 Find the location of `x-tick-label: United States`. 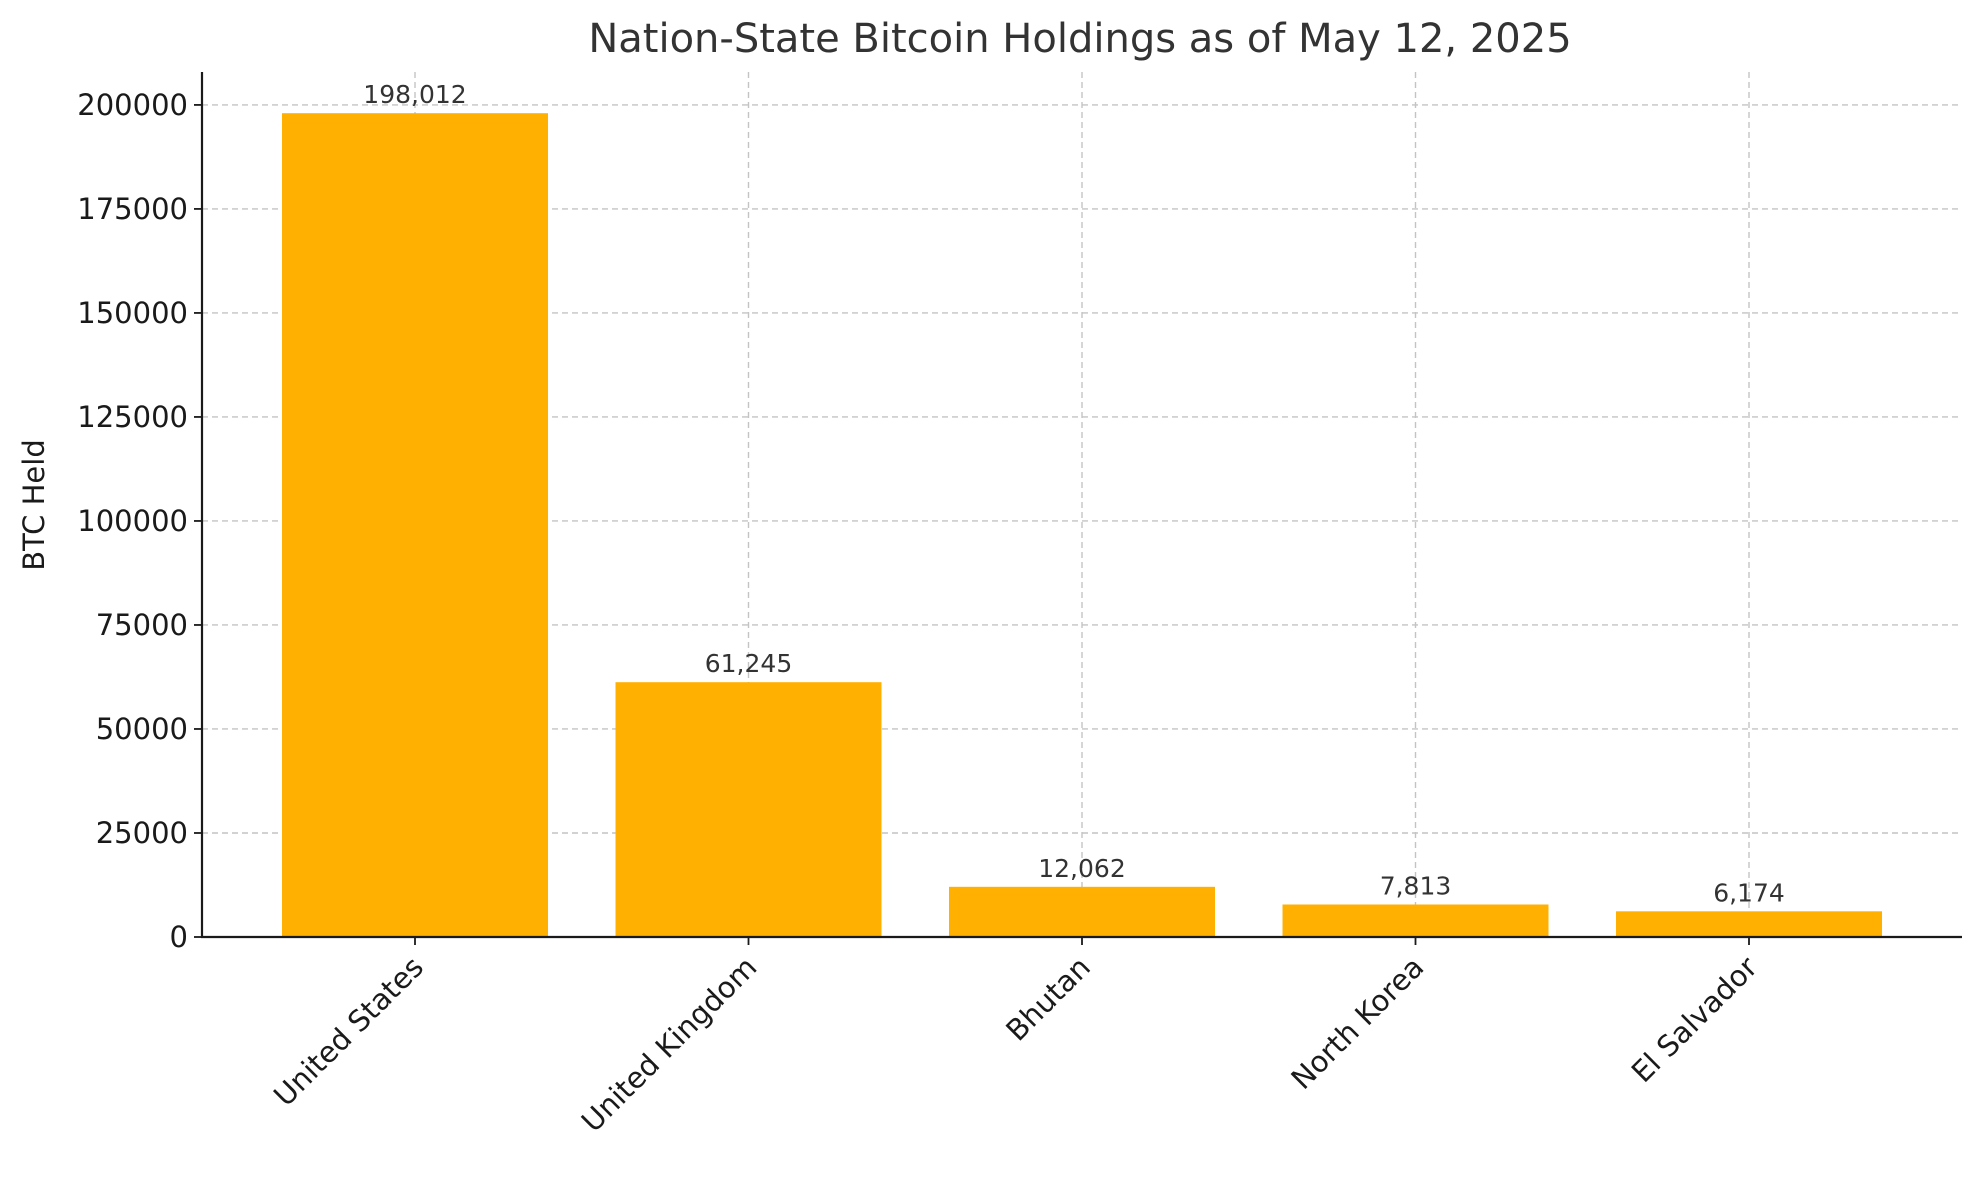

x-tick-label: United States is located at coordinates (348, 1031).